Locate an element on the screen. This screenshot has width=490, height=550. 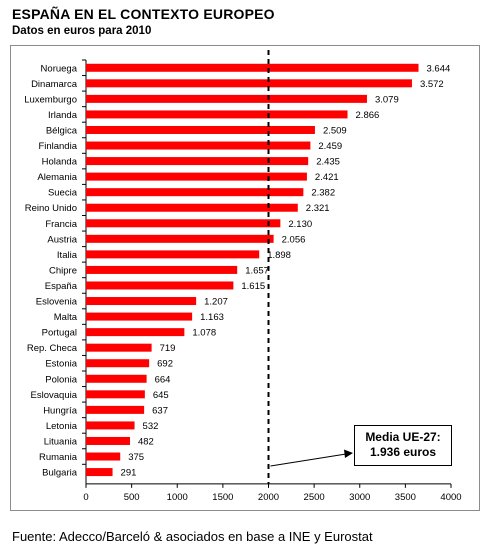
category-label: Portugal is located at coordinates (59, 333).